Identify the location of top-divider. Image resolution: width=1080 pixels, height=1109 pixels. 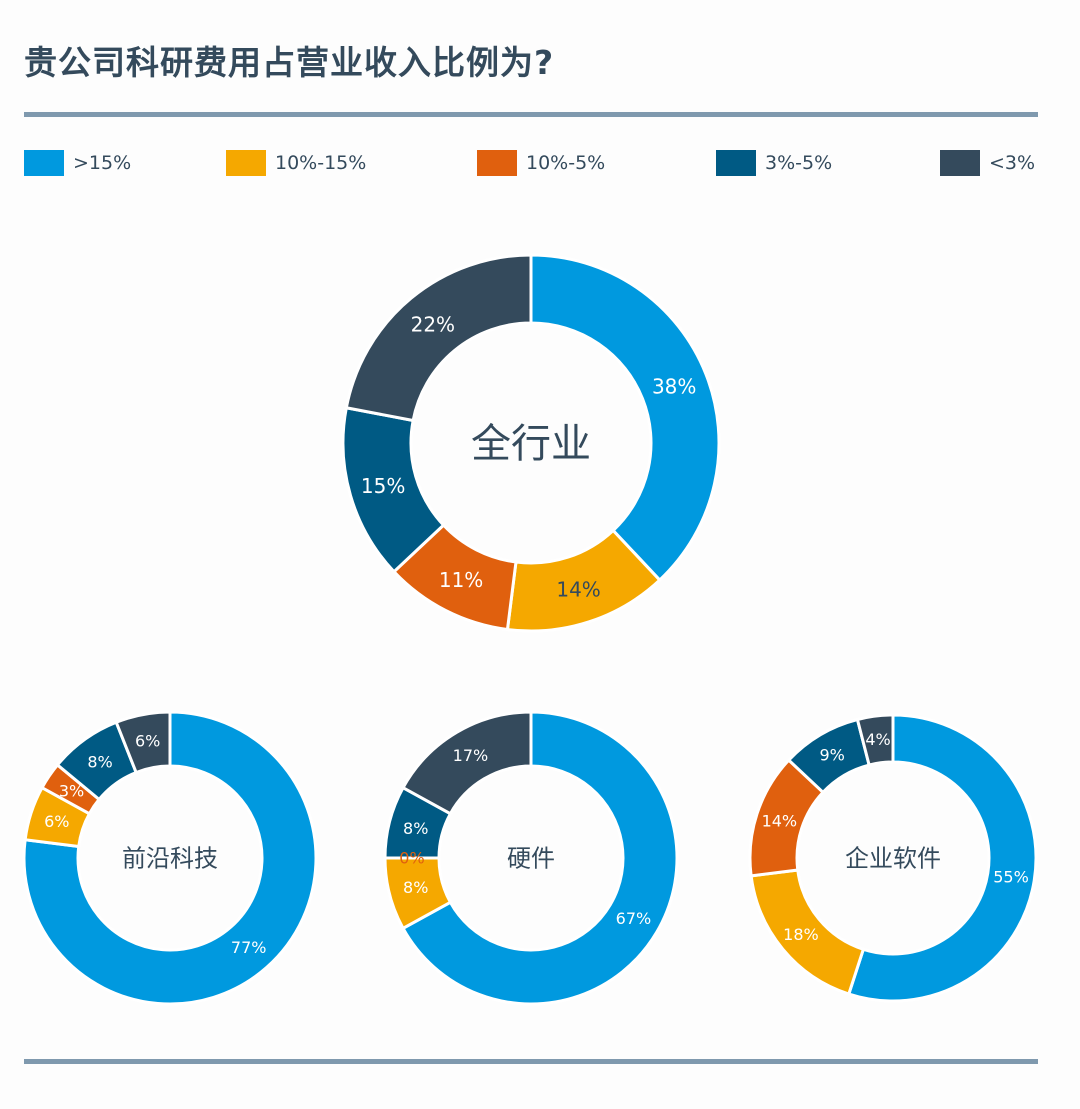
(531, 114).